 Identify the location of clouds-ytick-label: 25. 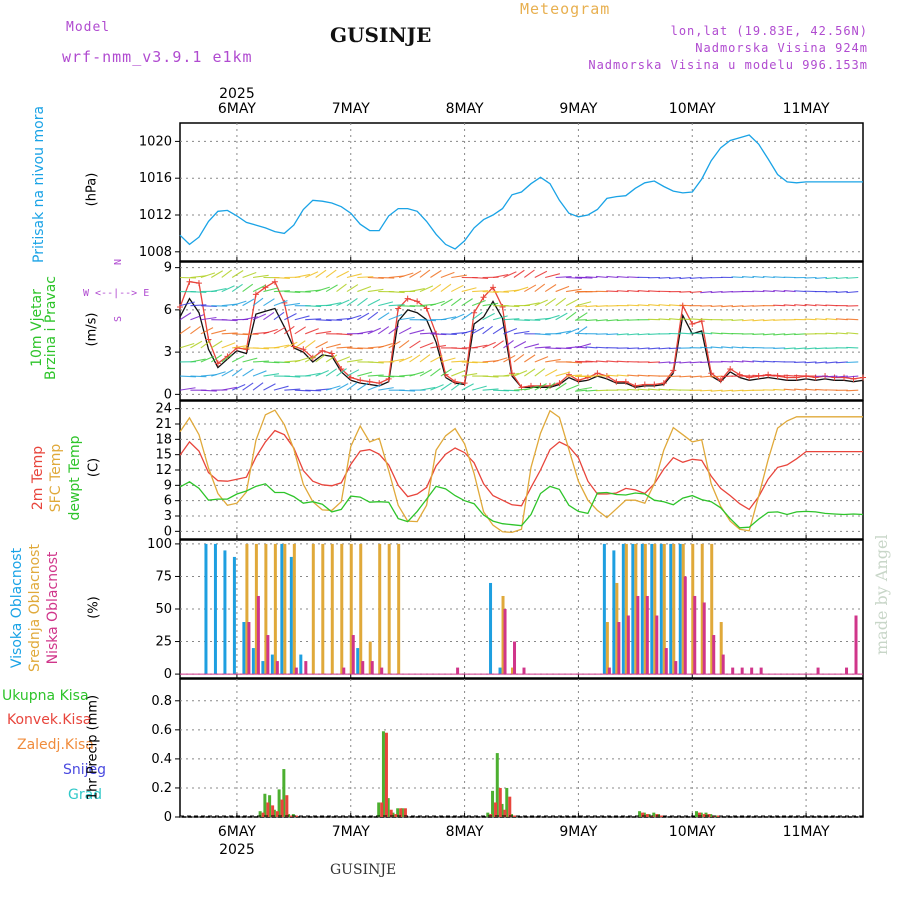
(163, 642).